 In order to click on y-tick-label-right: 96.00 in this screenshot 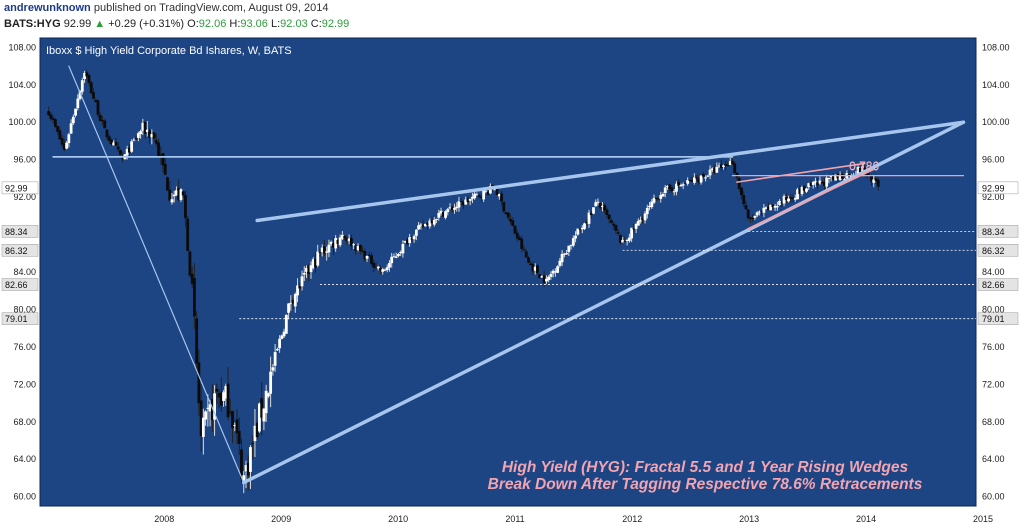, I will do `click(993, 160)`.